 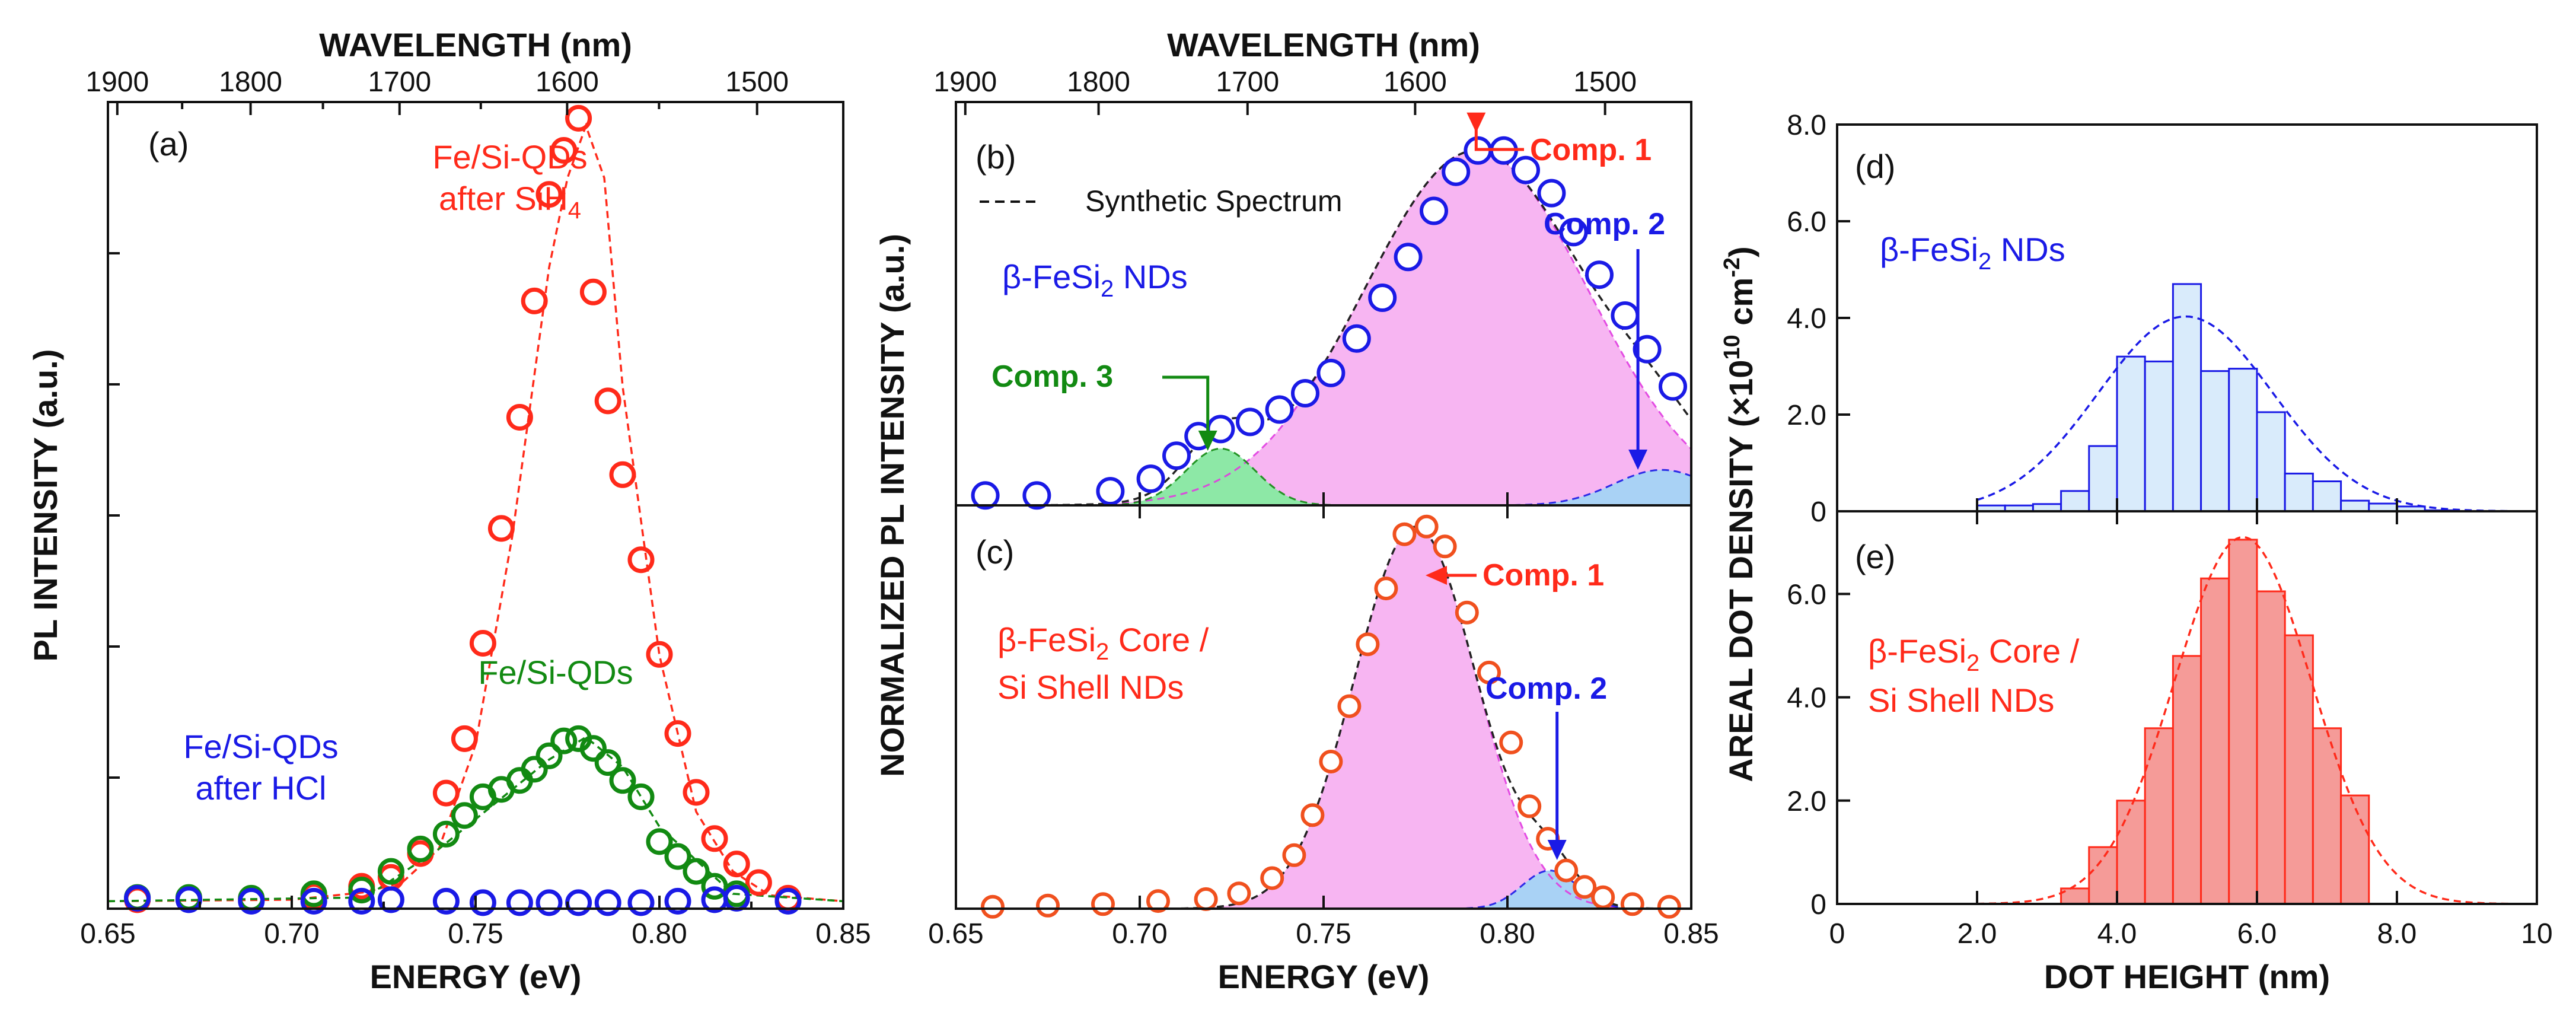 What do you see at coordinates (1806, 594) in the screenshot?
I see `y-tick-label: 6.0` at bounding box center [1806, 594].